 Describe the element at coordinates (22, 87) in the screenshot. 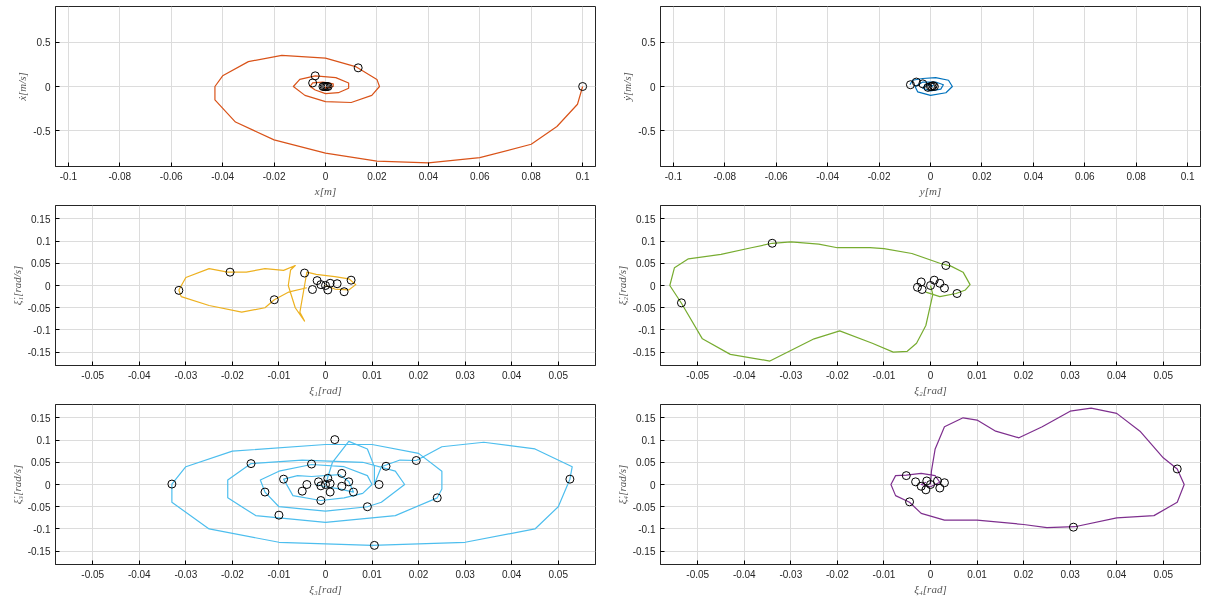

I see `y-axis-title: ẋ[m/s]` at that location.